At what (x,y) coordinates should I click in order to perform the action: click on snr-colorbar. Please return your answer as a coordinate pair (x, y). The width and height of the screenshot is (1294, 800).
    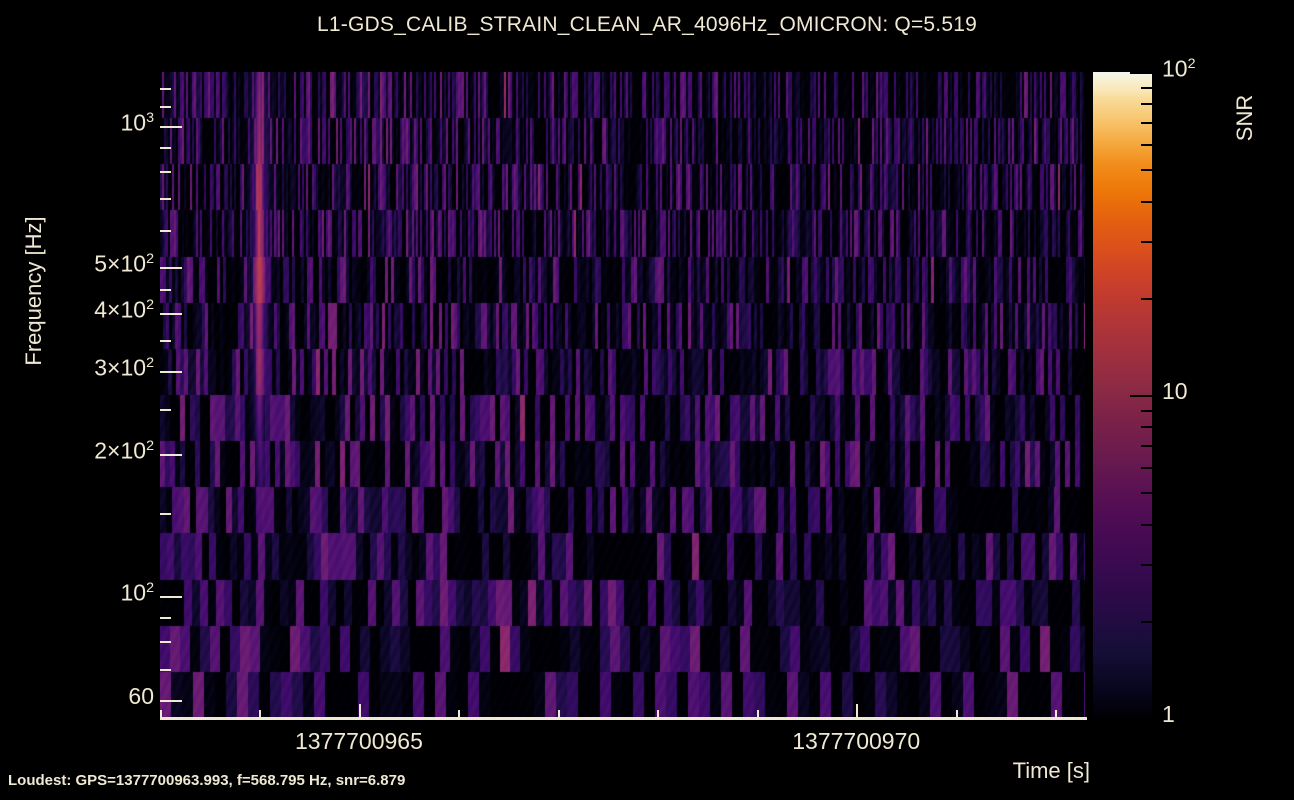
    Looking at the image, I should click on (1122, 395).